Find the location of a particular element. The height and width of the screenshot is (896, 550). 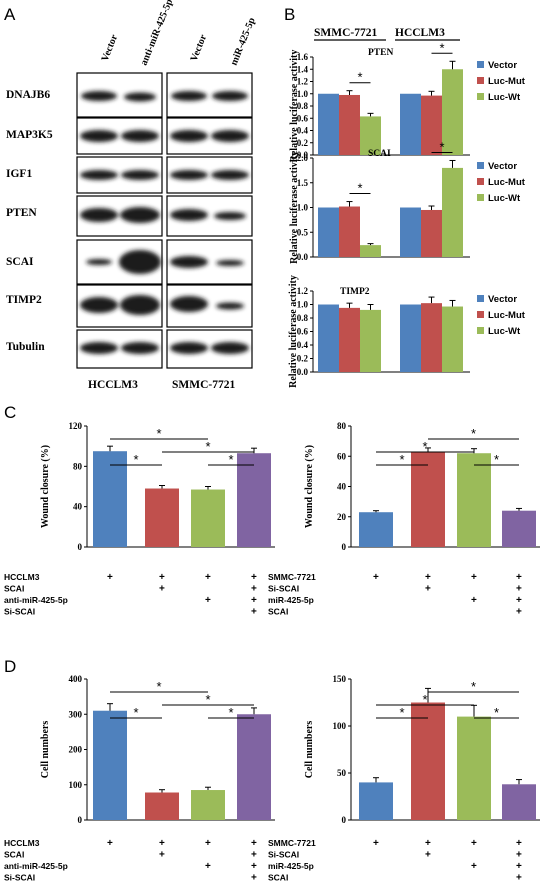

y-tick-label: 100 is located at coordinates (340, 726).